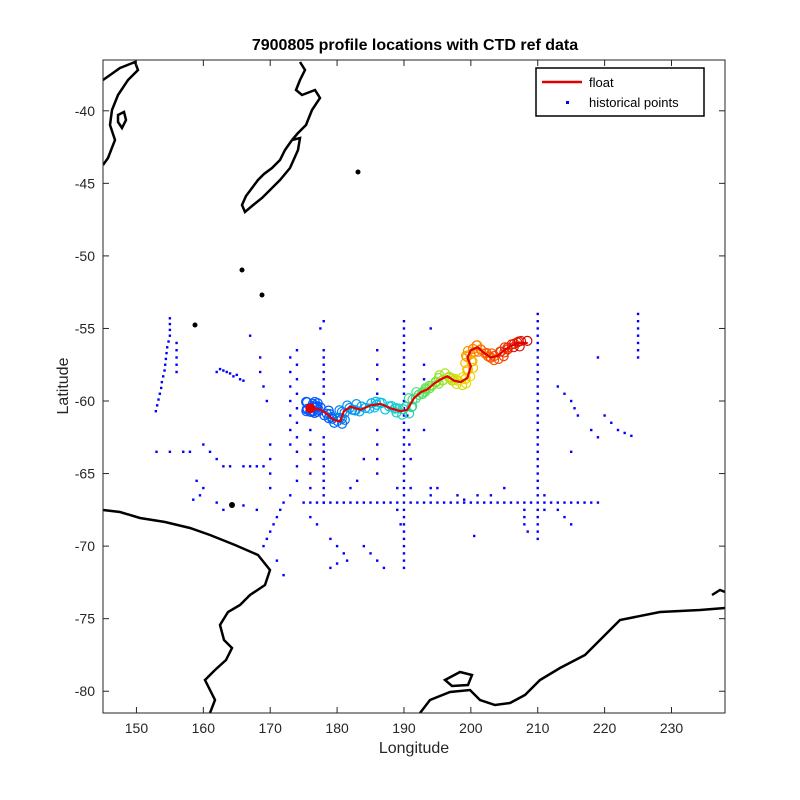 The width and height of the screenshot is (800, 800). Describe the element at coordinates (85, 328) in the screenshot. I see `y-tick-label: -55` at that location.